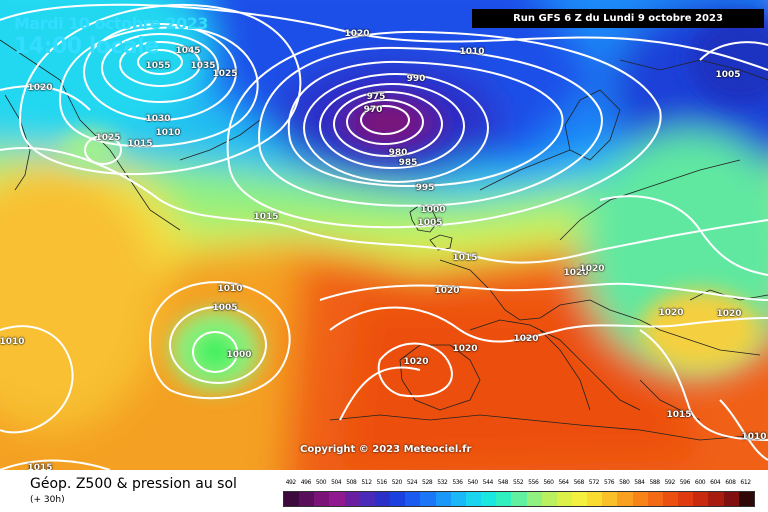 This screenshot has height=512, width=768. I want to click on scale-value: 548, so click(503, 482).